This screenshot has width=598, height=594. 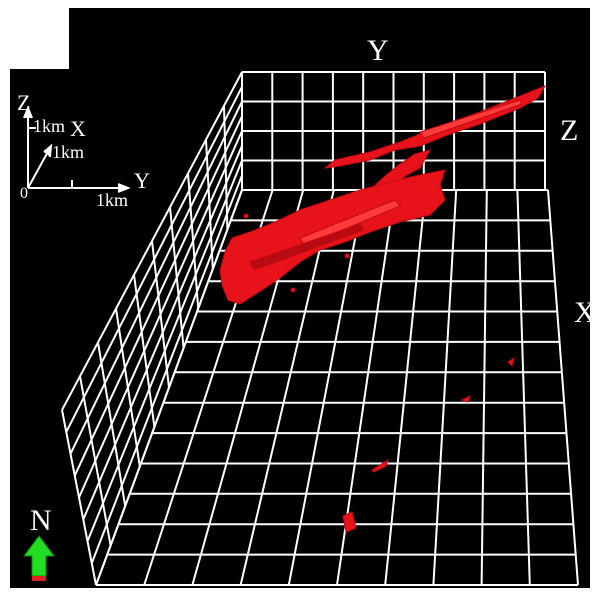 What do you see at coordinates (124, 188) in the screenshot?
I see `scale-y-arrowhead` at bounding box center [124, 188].